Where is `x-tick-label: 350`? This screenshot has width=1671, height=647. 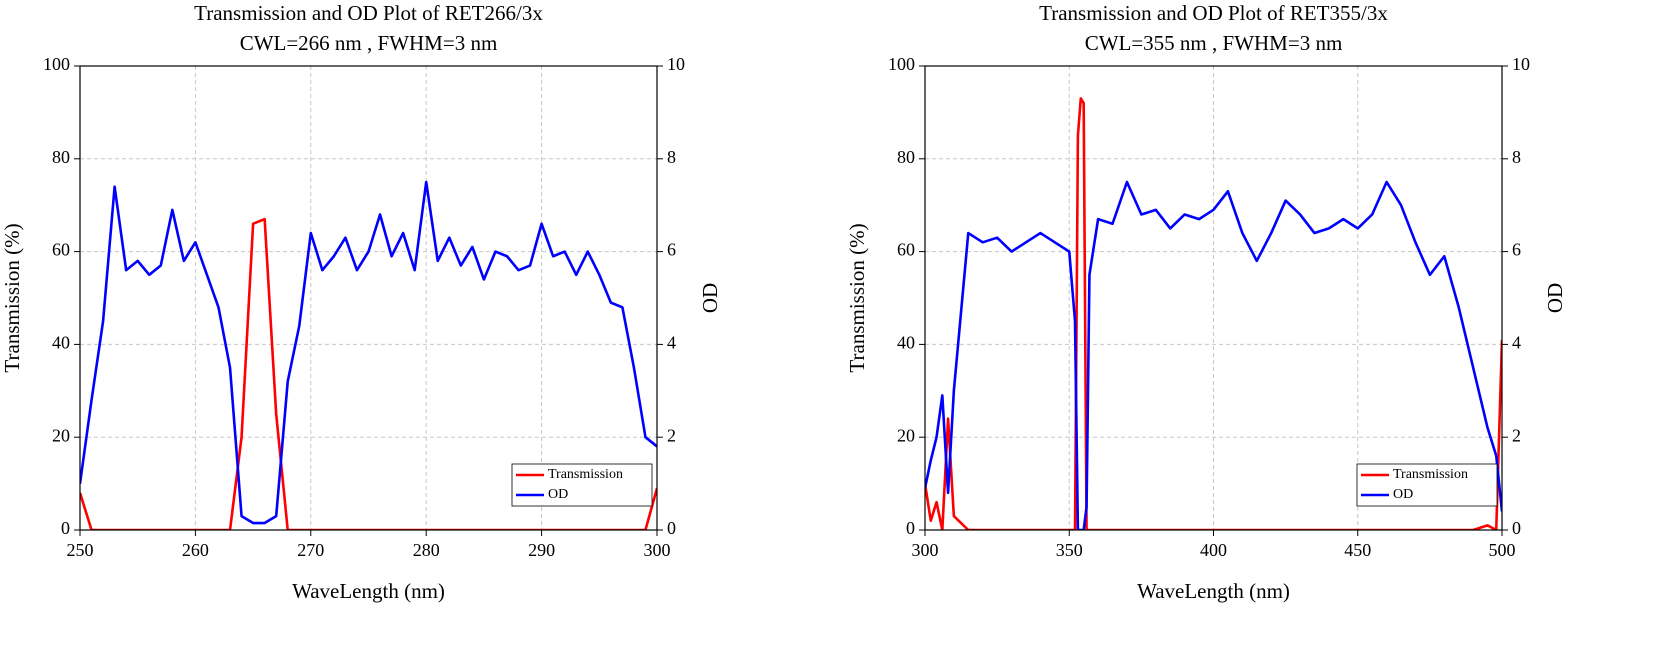
x-tick-label: 350 is located at coordinates (1069, 550).